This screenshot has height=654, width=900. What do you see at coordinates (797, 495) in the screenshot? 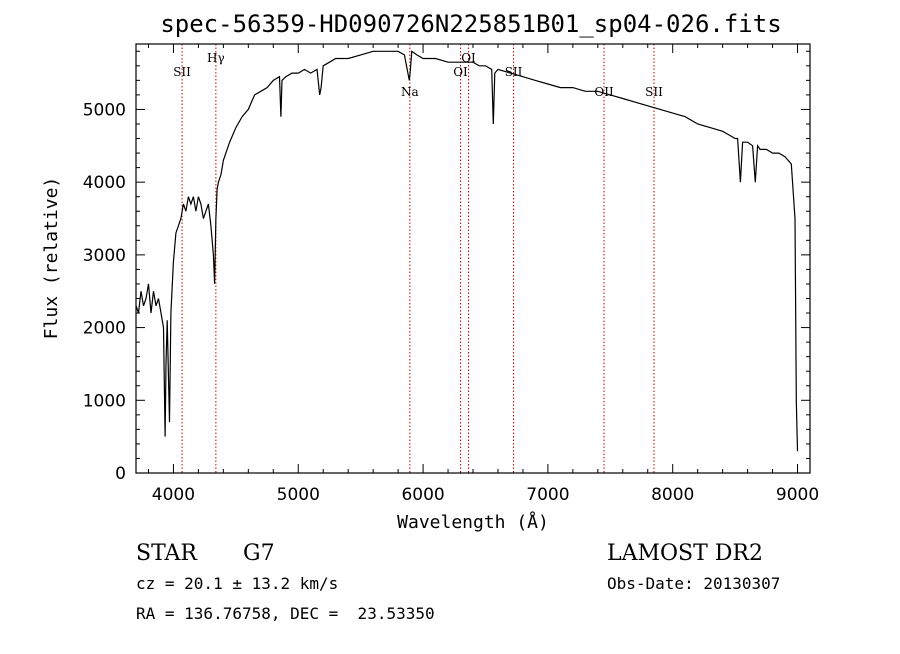
I see `x-tick-label-5: 9000` at bounding box center [797, 495].